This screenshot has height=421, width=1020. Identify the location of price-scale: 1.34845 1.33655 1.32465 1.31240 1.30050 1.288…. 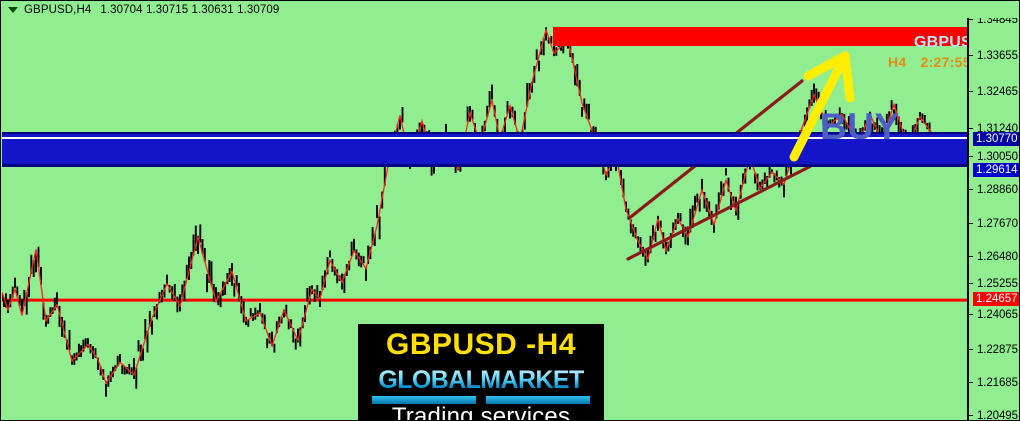
(993, 217).